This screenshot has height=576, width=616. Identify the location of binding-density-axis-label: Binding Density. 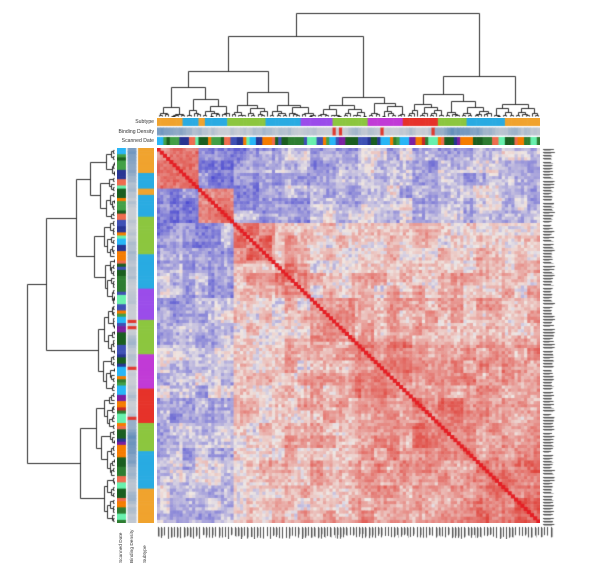
(132, 546).